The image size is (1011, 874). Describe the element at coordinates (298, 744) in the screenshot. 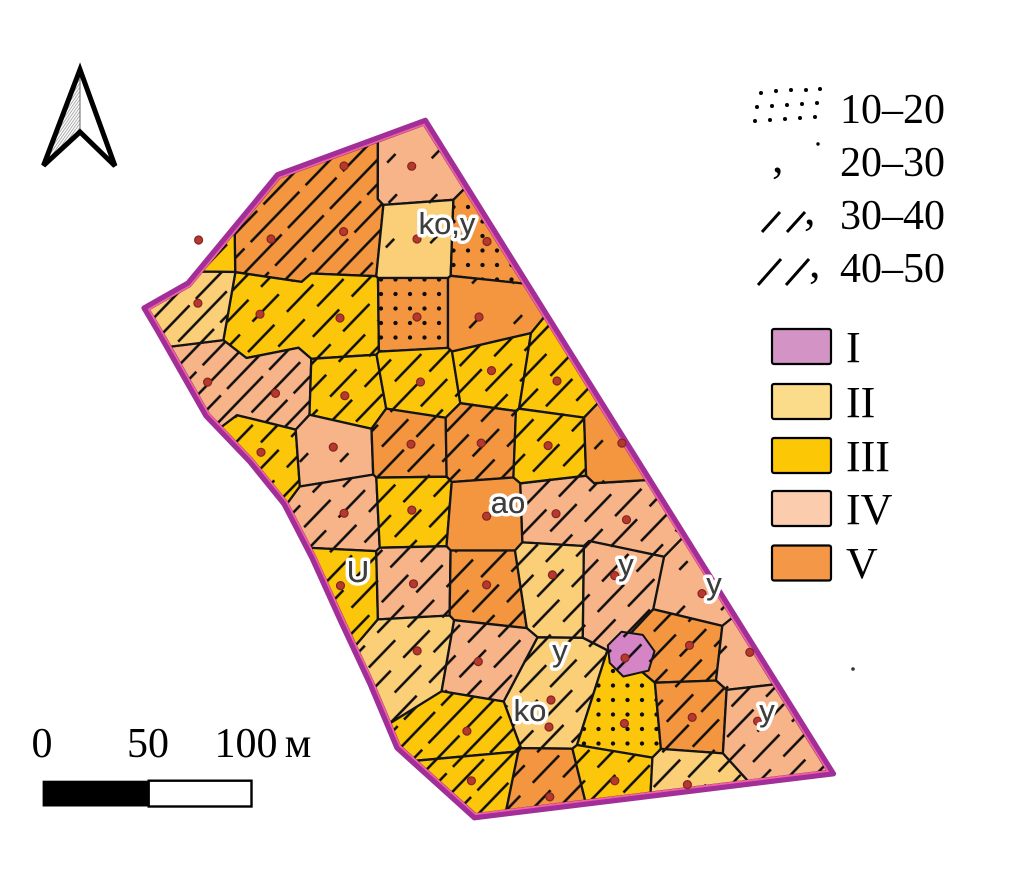

I see `svg-text: м` at that location.